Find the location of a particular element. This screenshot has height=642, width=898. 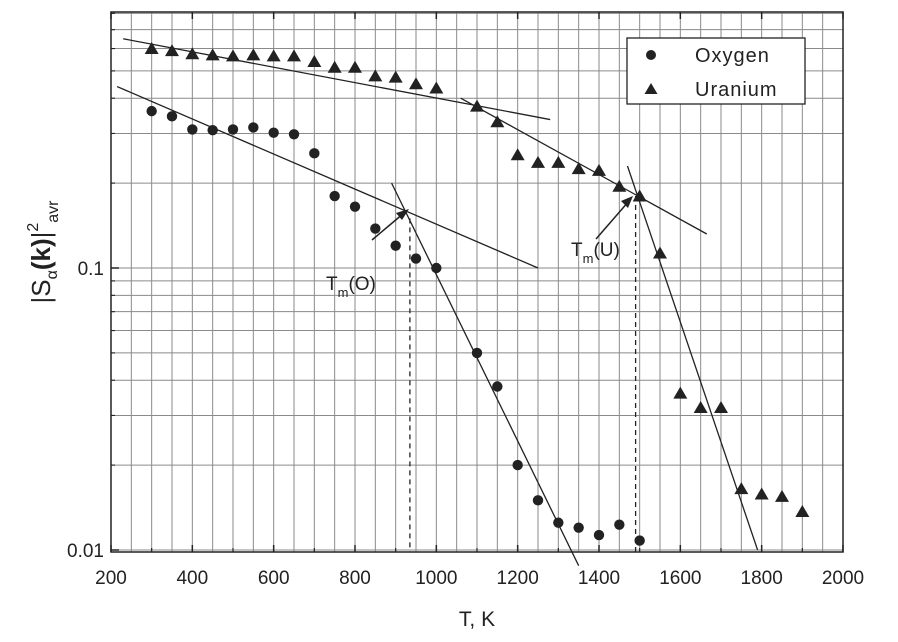

x-tick-label: 1800 is located at coordinates (762, 578).